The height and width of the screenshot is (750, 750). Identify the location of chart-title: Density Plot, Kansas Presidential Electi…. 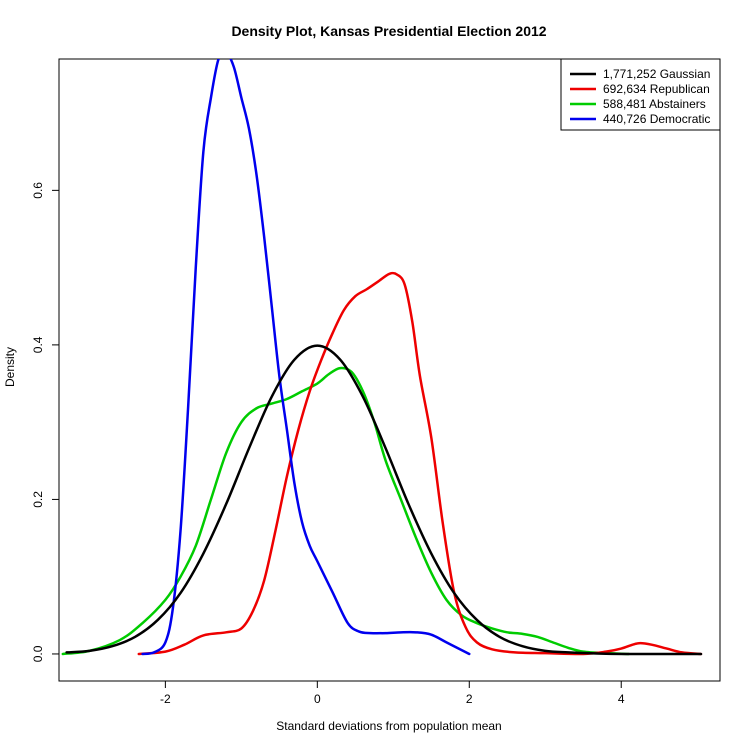
(388, 31).